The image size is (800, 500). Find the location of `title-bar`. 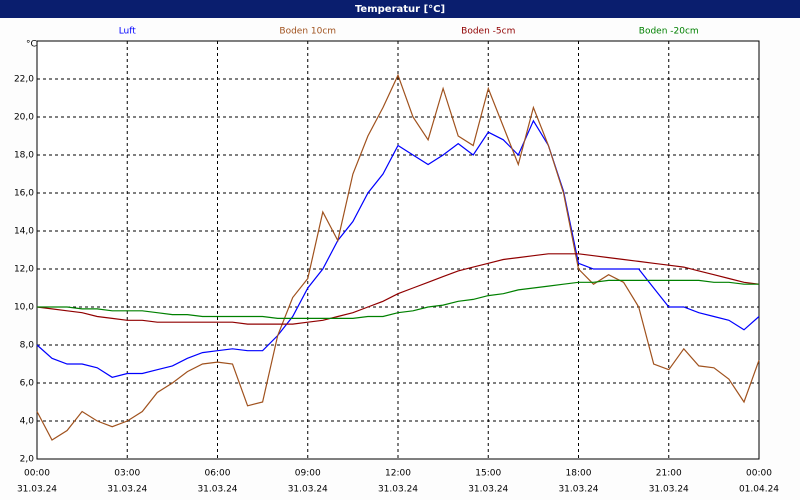

title-bar is located at coordinates (400, 9).